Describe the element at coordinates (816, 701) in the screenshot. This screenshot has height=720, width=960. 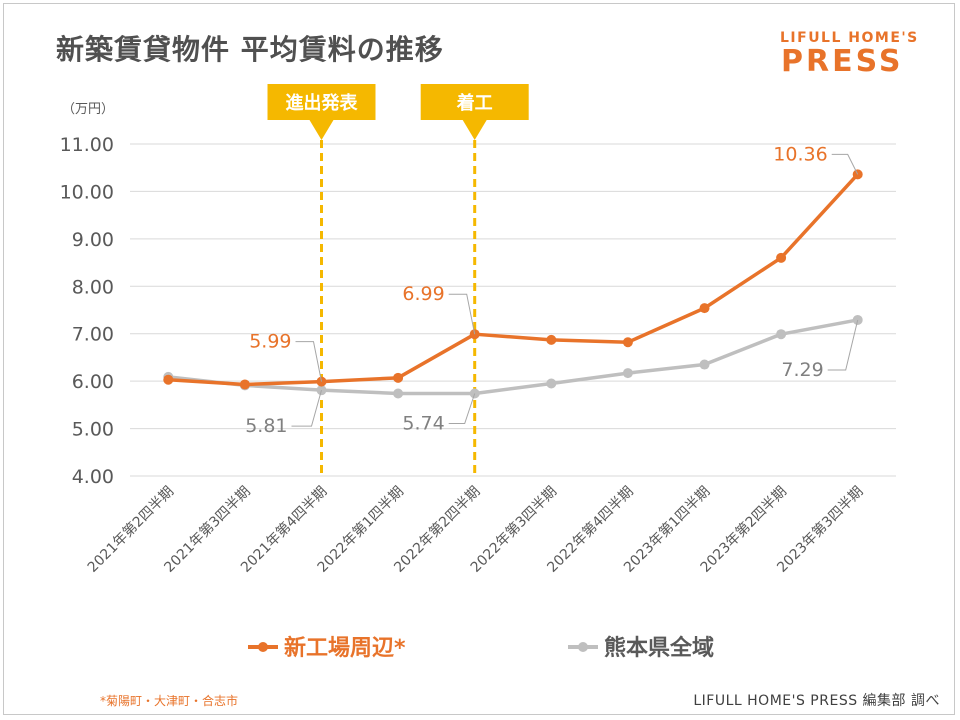
I see `source-credit: LIFULL HOME'S PRESS 編集部 調べ` at that location.